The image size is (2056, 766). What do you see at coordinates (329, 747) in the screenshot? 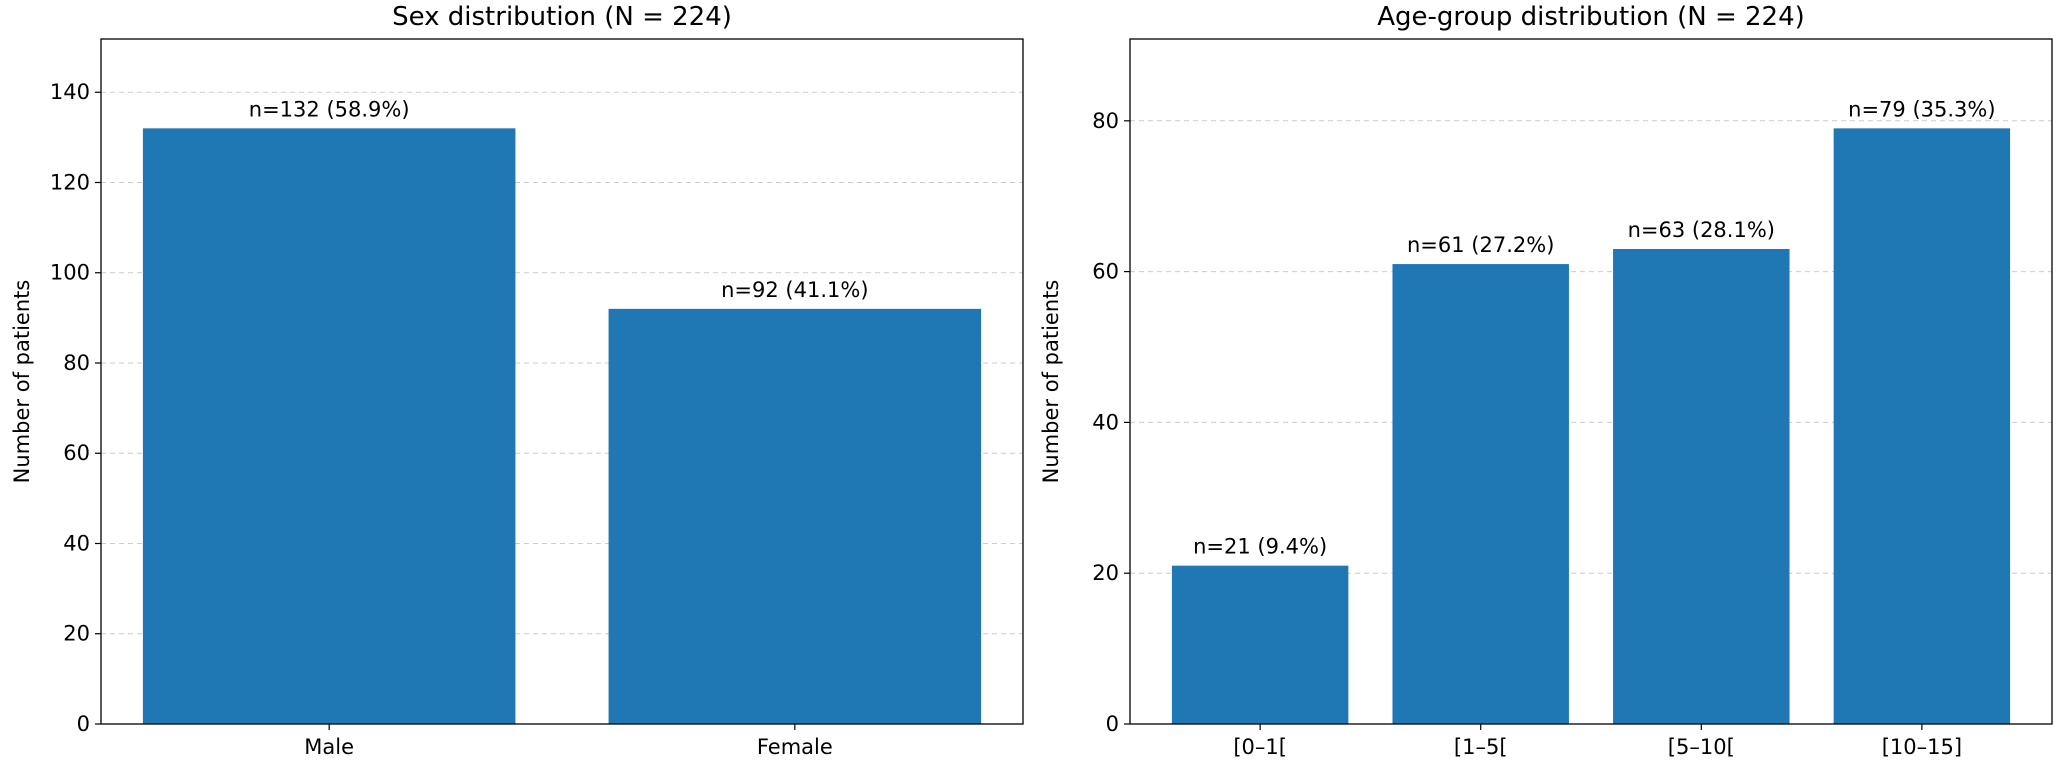
I see `x-tick-label: Male` at bounding box center [329, 747].